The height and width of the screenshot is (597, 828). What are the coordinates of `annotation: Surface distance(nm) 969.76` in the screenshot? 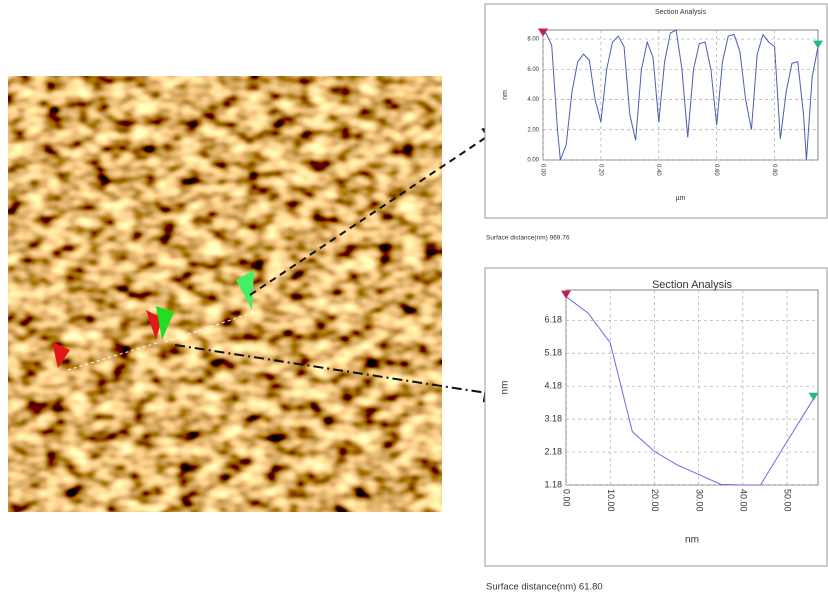 It's located at (528, 238).